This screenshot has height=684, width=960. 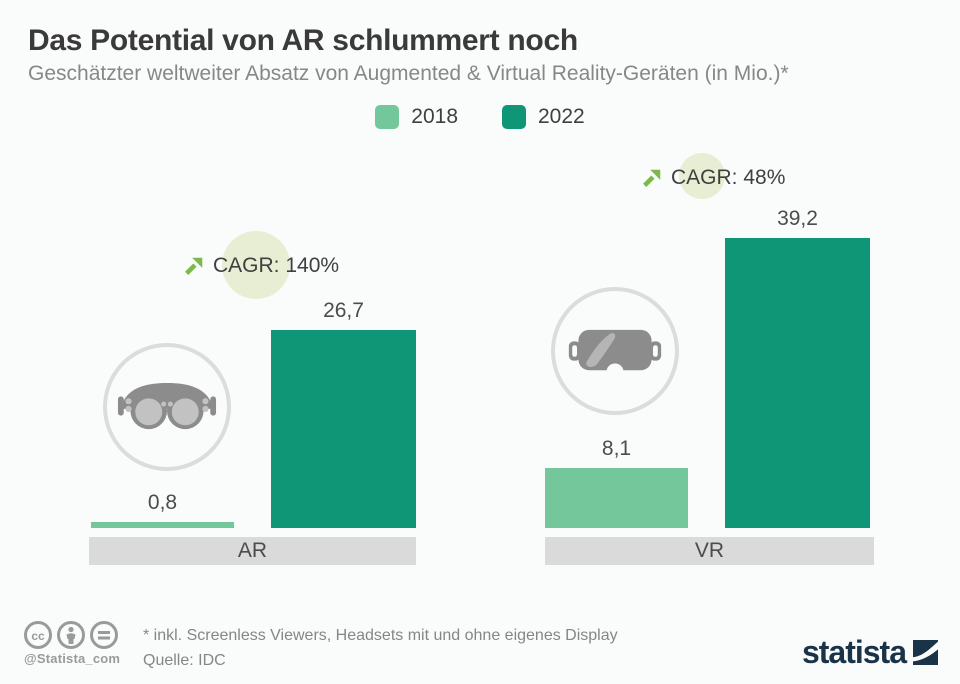 I want to click on cc-icon: cc, so click(x=38, y=635).